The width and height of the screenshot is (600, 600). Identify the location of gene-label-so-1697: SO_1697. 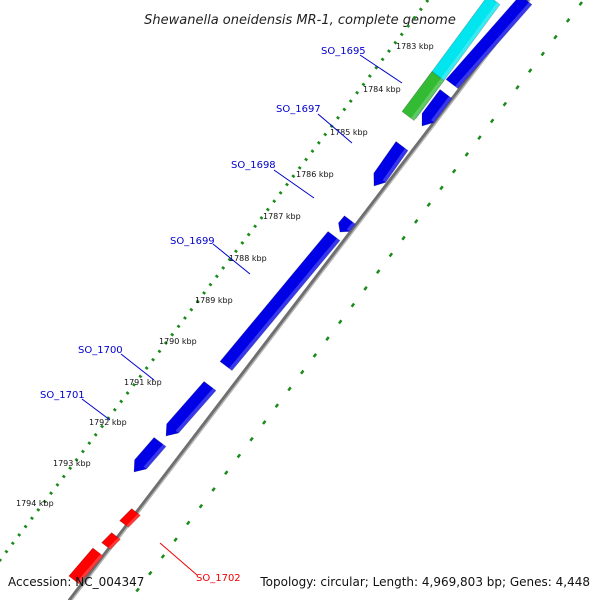
(298, 109).